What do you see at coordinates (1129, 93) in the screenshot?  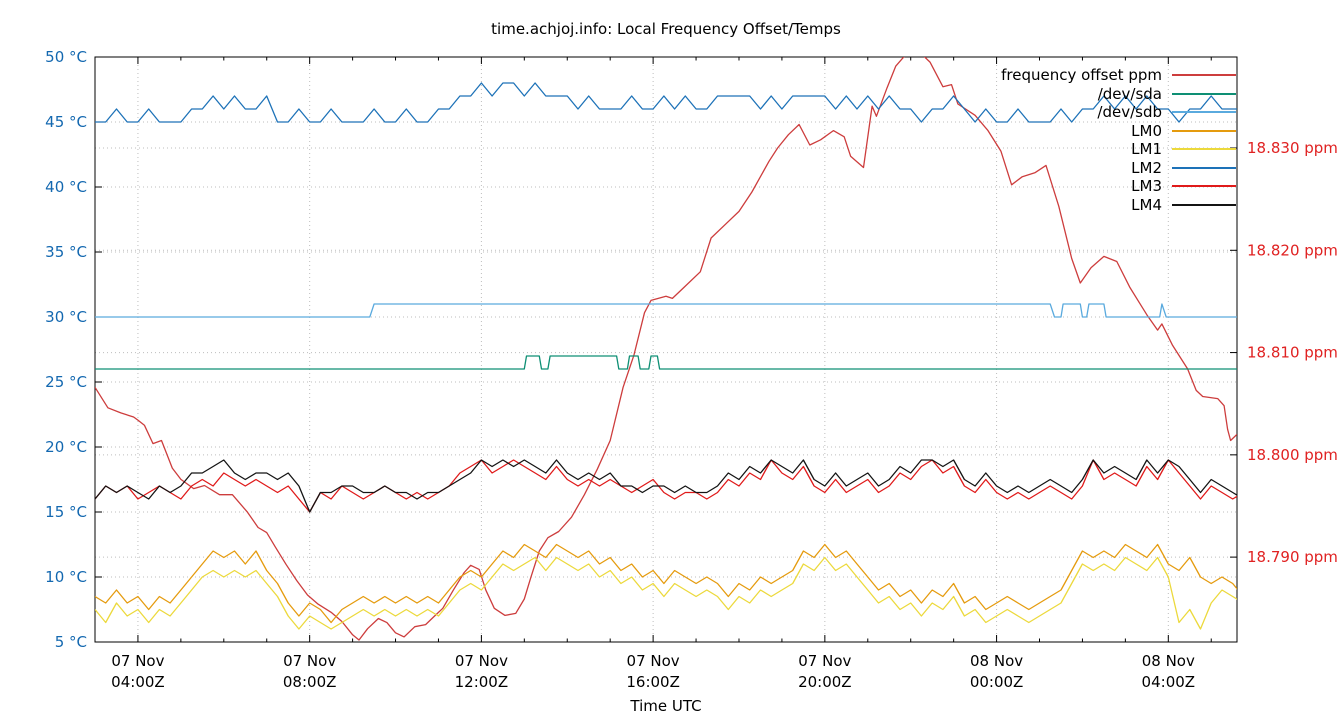 I see `legend-label: /dev/sda` at bounding box center [1129, 93].